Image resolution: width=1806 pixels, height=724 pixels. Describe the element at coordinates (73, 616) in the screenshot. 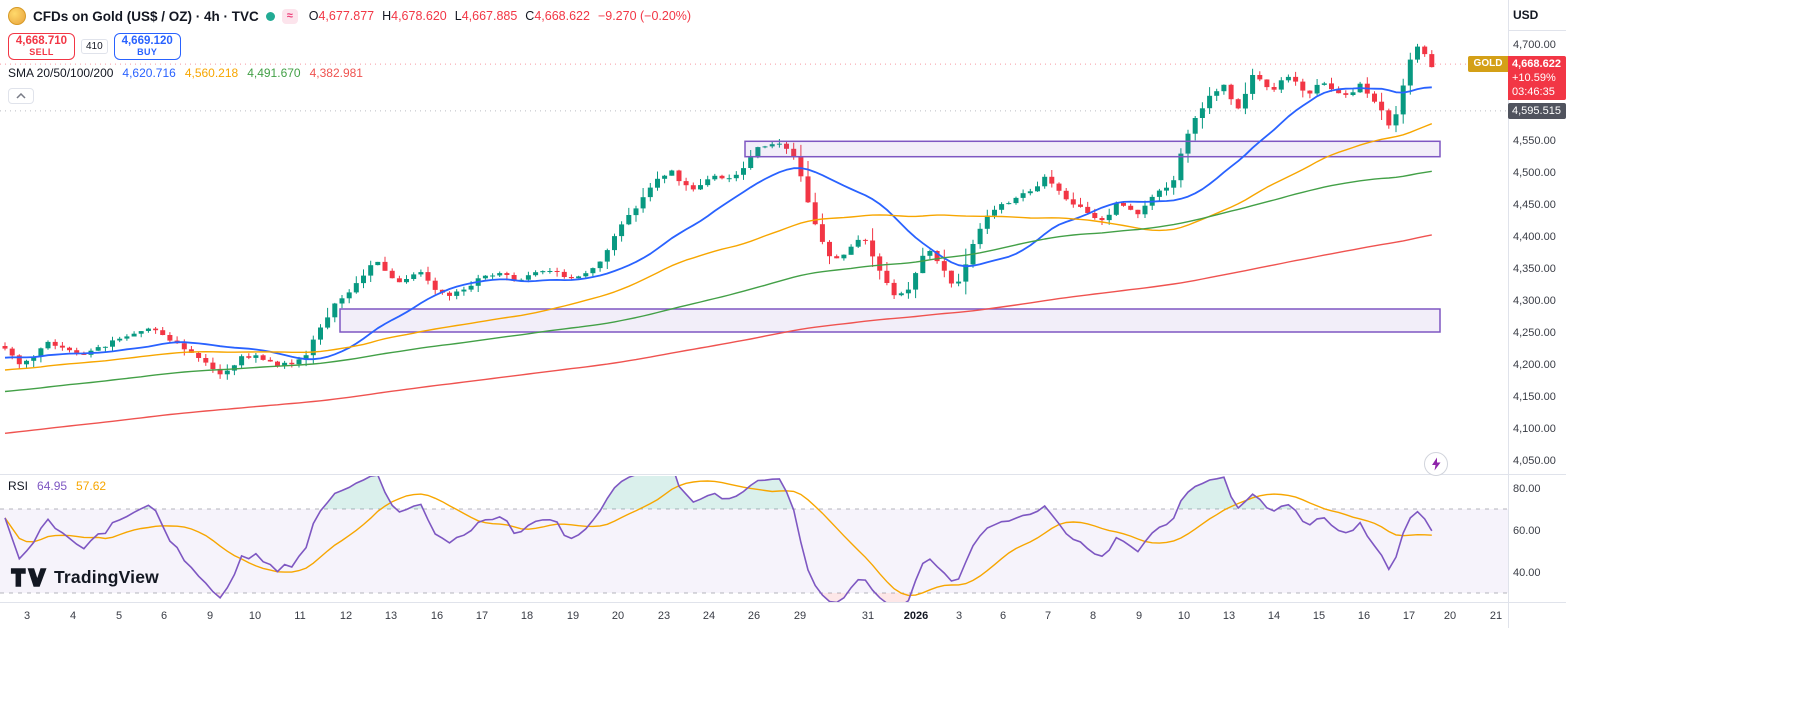

I see `time-axis-label: 4` at that location.